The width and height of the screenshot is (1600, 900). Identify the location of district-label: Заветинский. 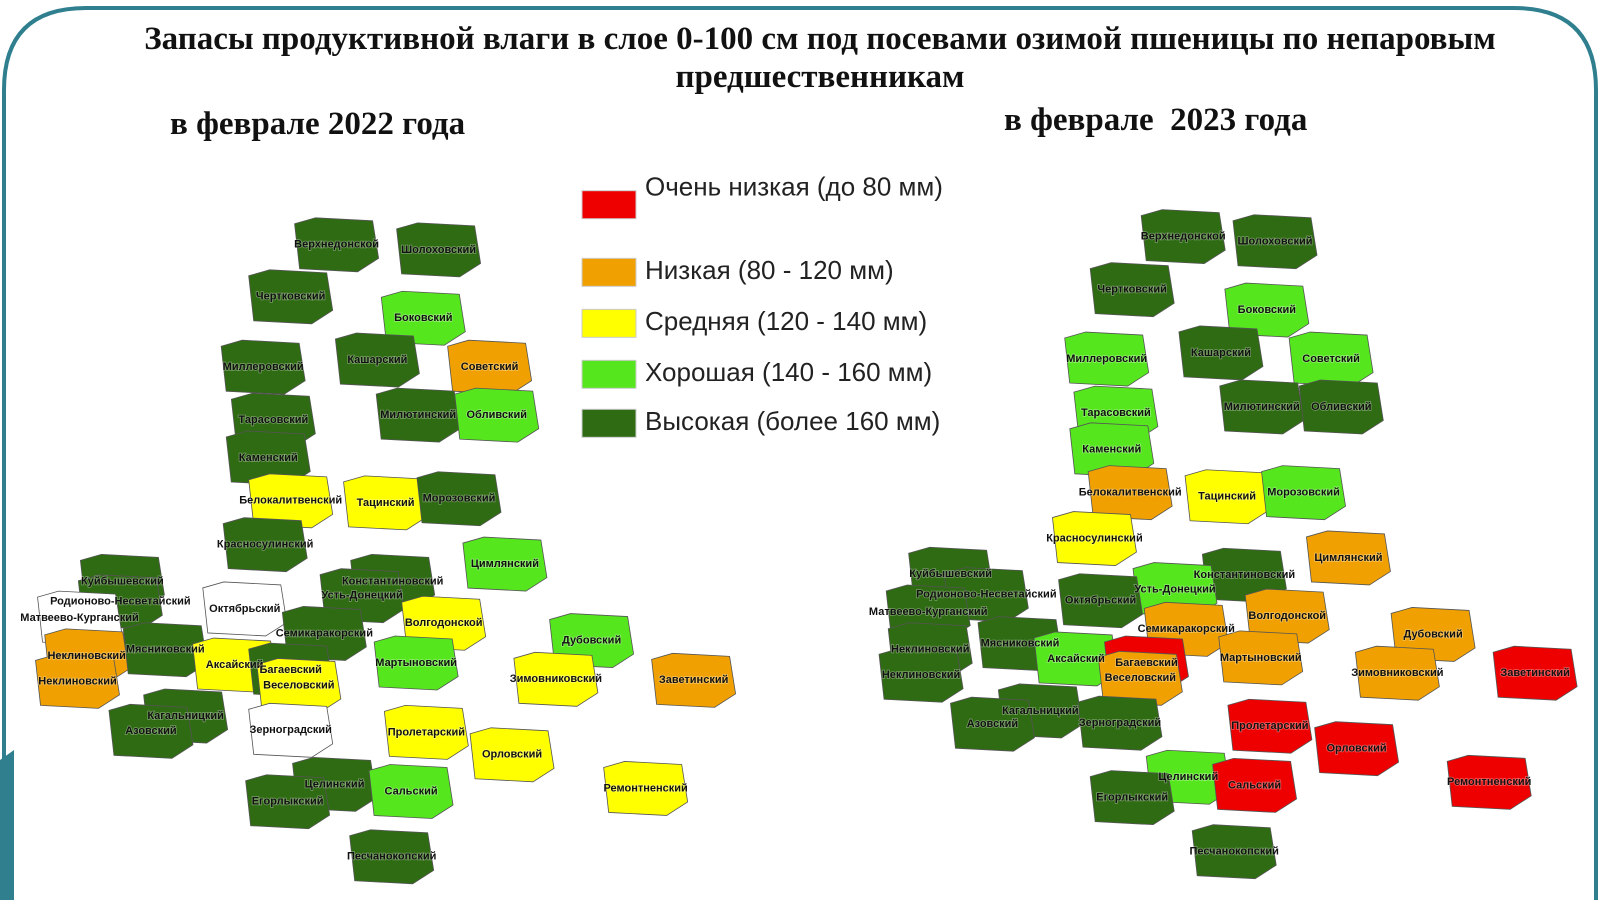
(694, 680).